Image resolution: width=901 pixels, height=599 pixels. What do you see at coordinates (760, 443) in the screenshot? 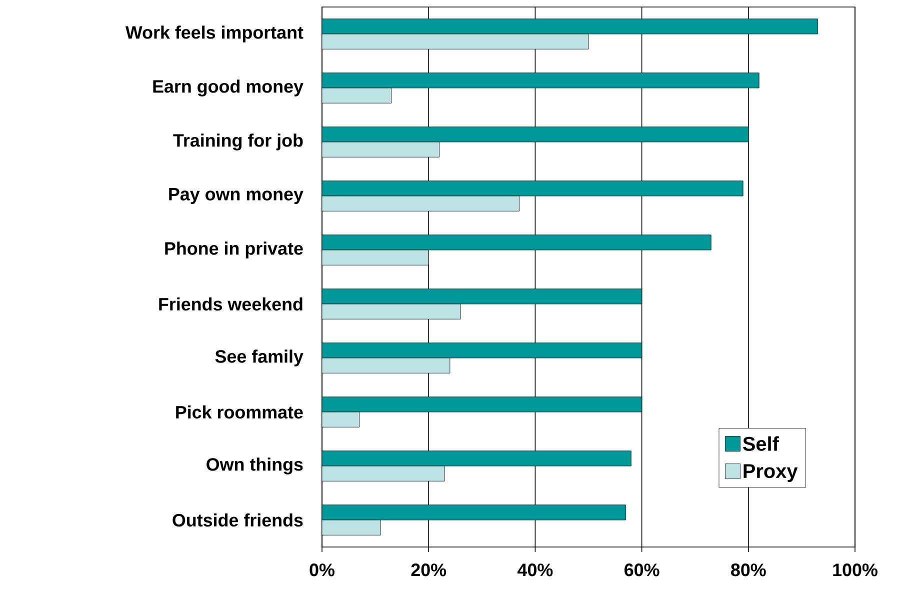
I see `legend-label: Self` at bounding box center [760, 443].